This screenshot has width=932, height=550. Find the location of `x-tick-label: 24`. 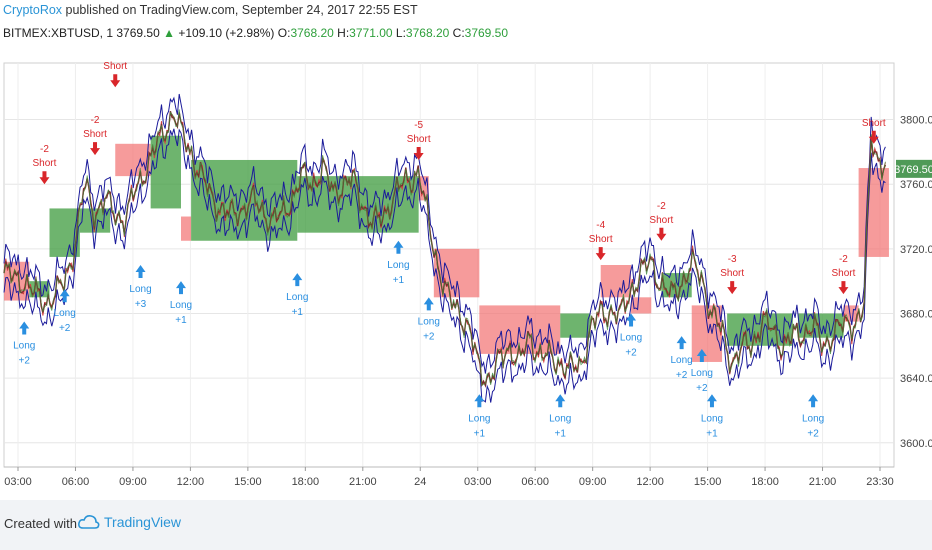

x-tick-label: 24 is located at coordinates (420, 482).